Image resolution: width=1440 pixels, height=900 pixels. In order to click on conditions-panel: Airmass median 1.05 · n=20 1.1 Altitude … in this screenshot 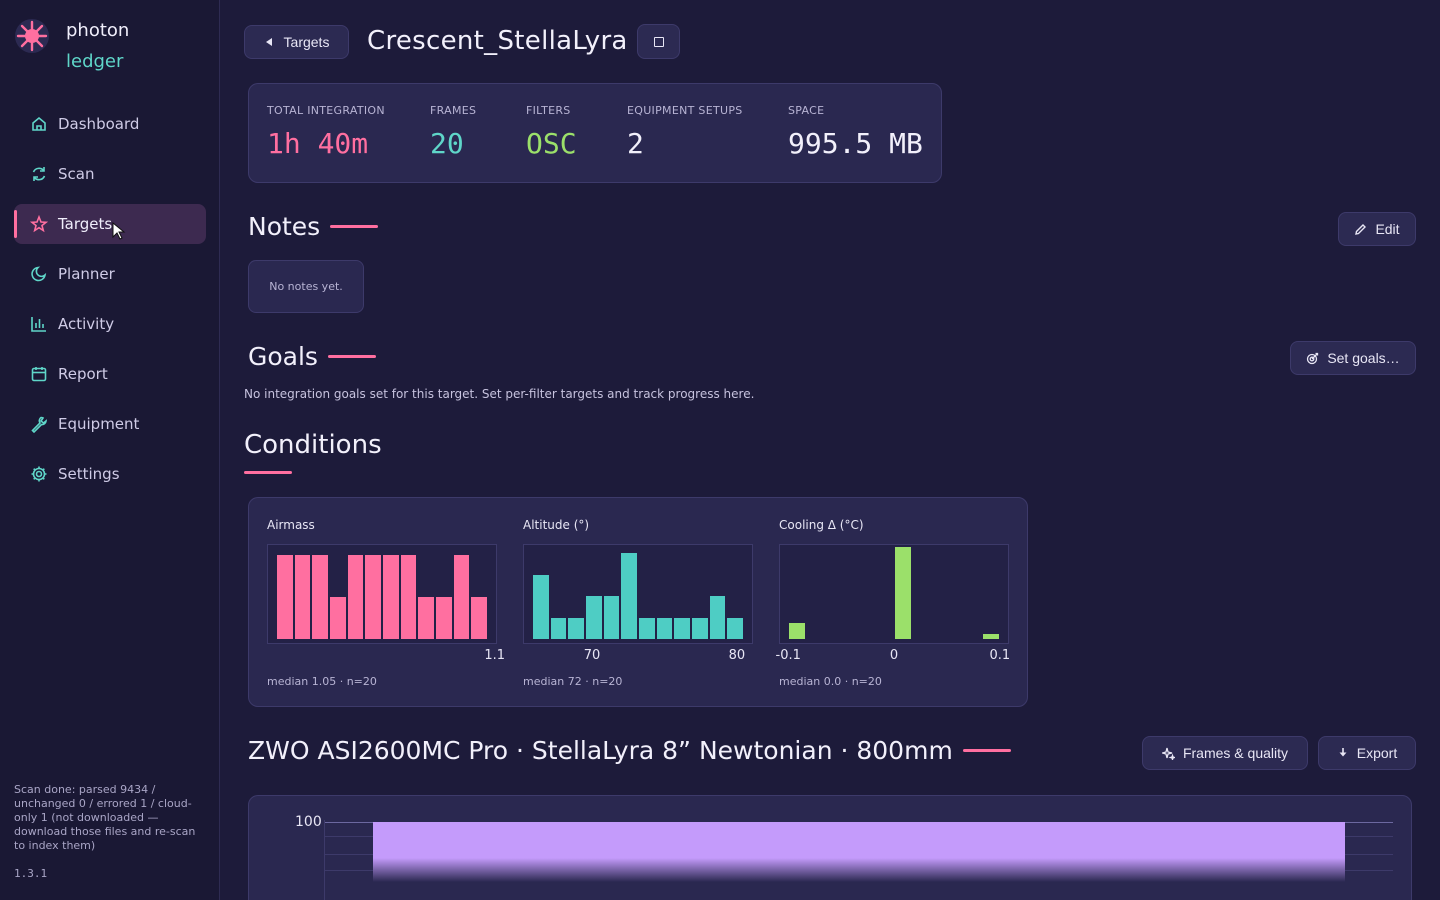, I will do `click(638, 602)`.